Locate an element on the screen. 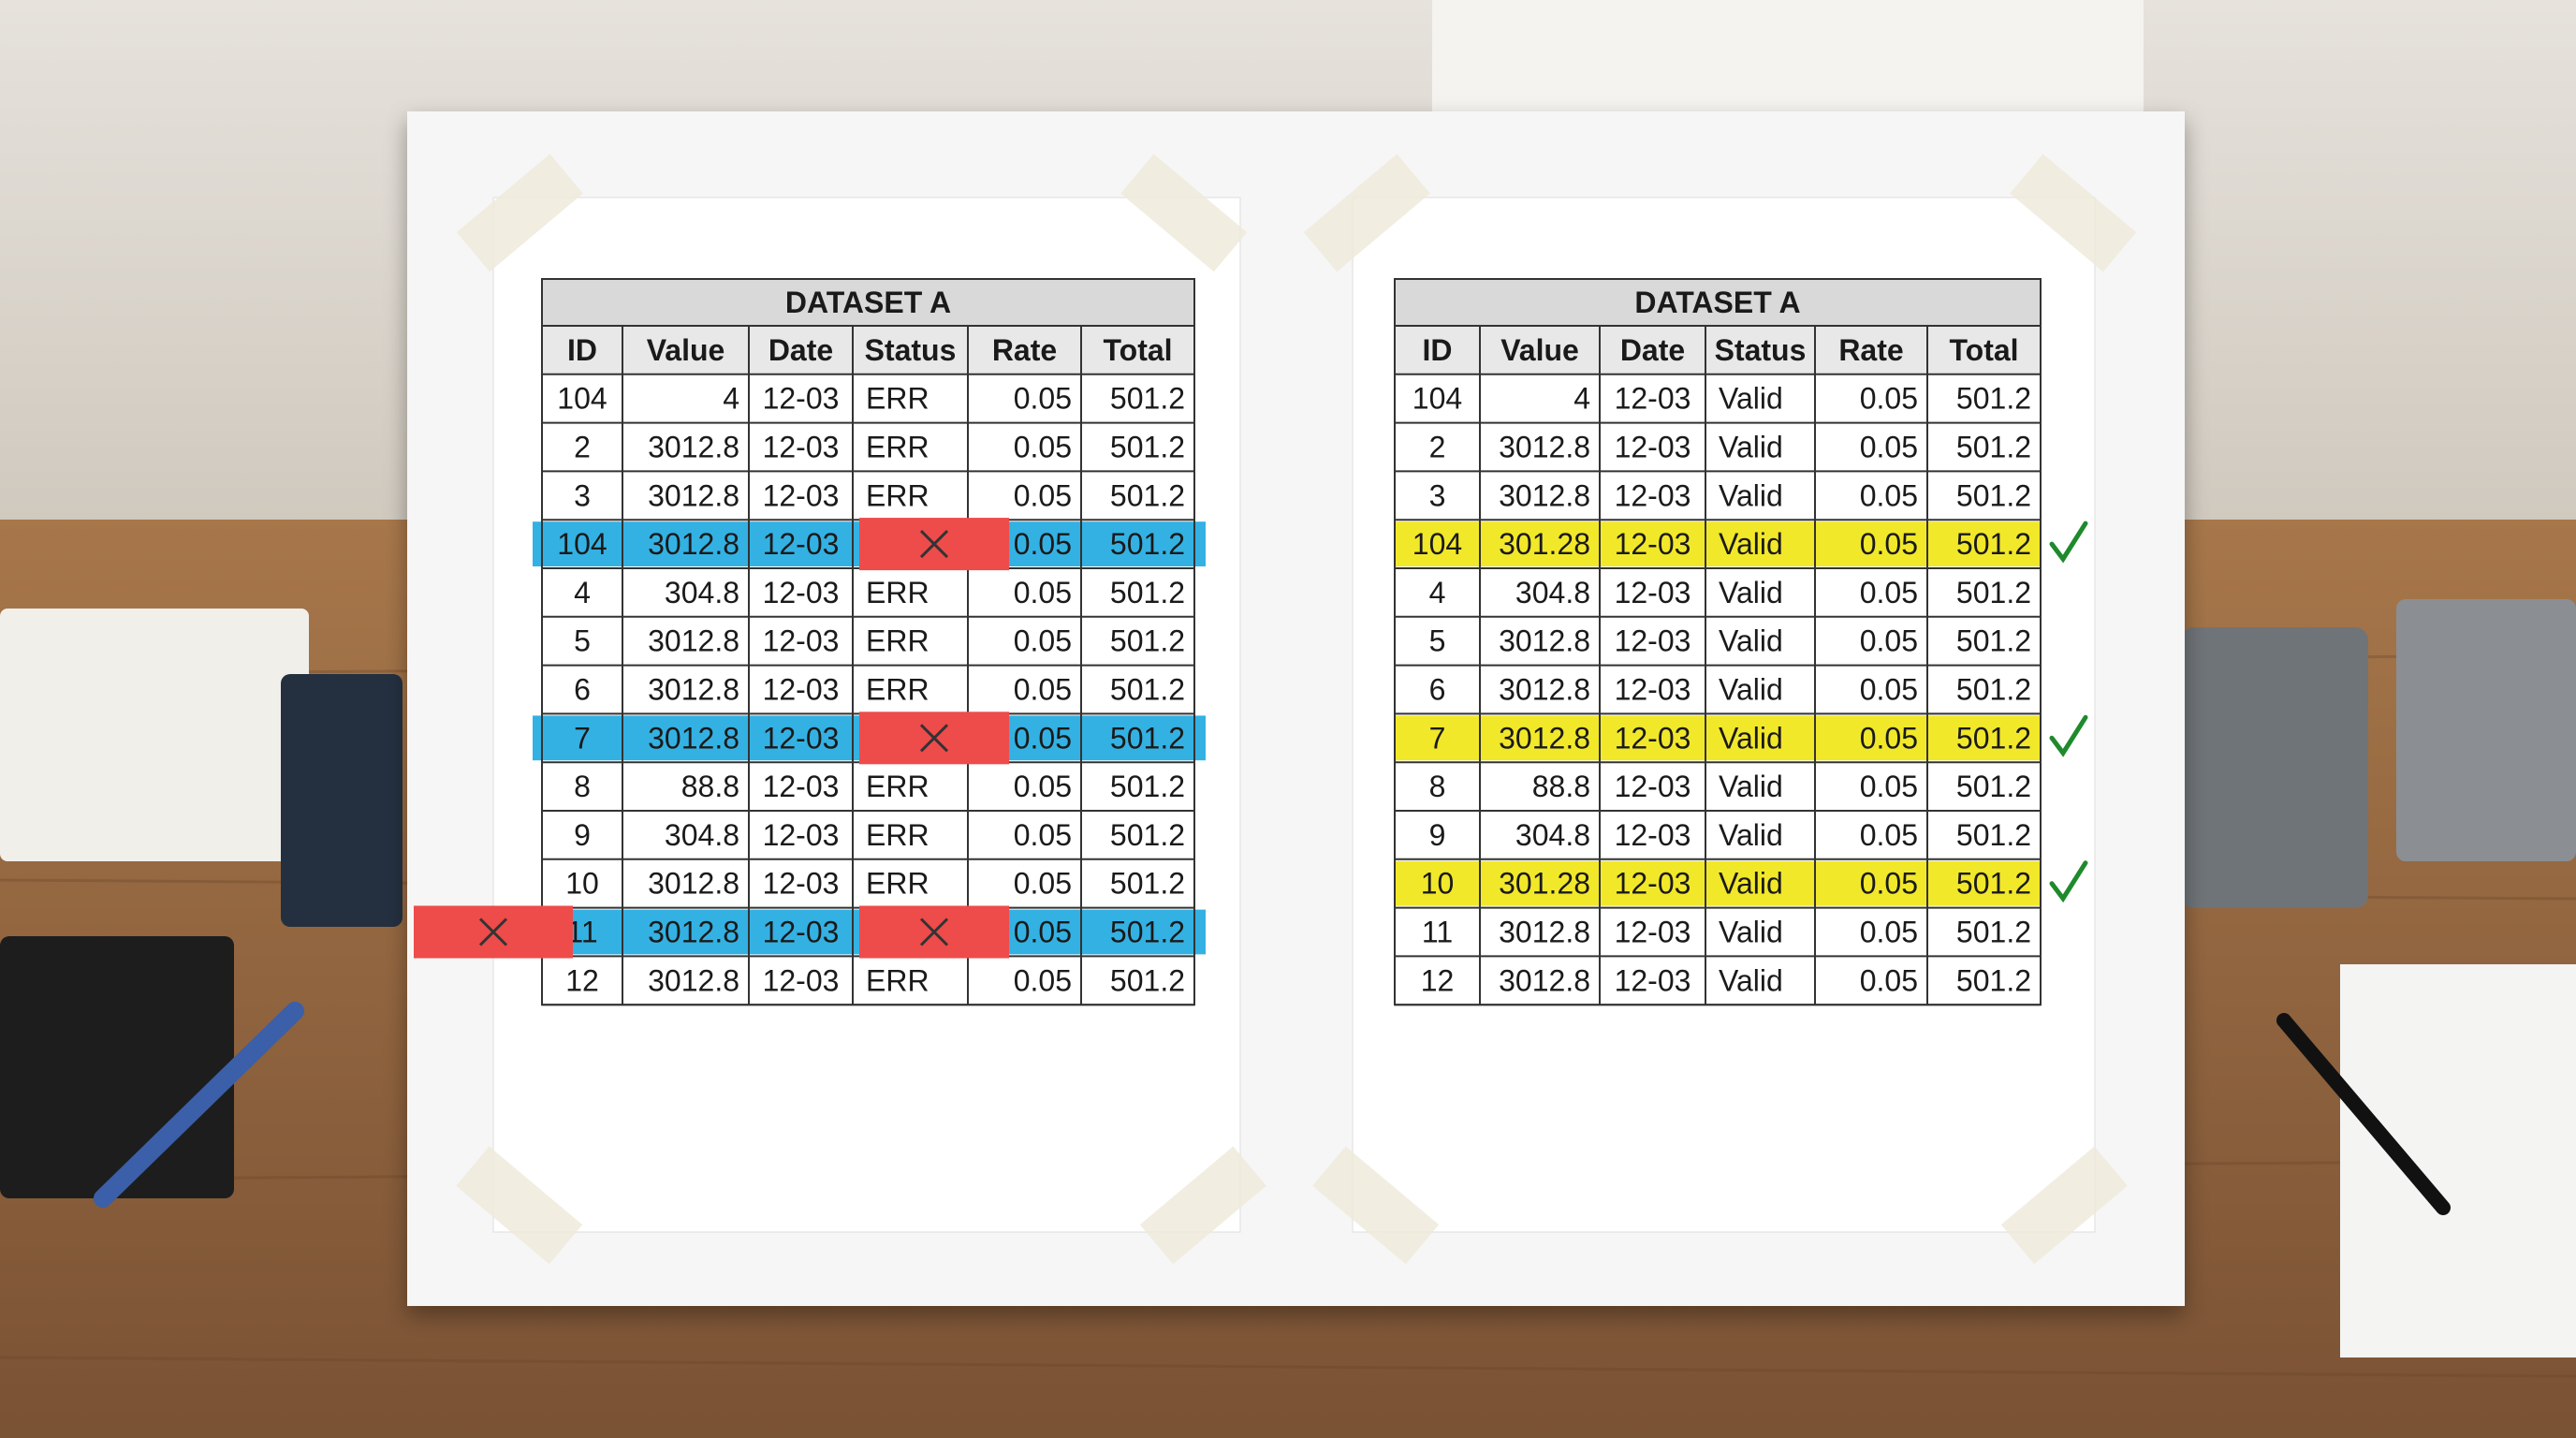 Image resolution: width=2576 pixels, height=1438 pixels. grid is located at coordinates (868, 642).